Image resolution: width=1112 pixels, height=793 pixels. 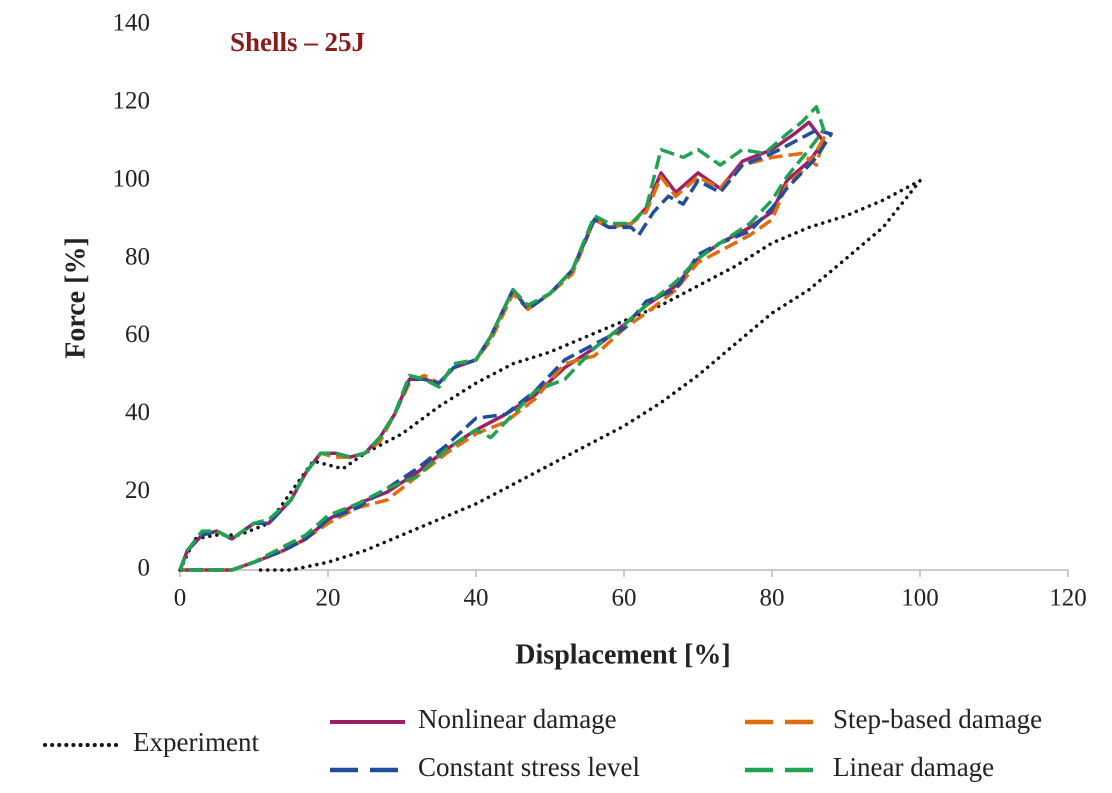 What do you see at coordinates (196, 742) in the screenshot?
I see `legend-label: Experiment` at bounding box center [196, 742].